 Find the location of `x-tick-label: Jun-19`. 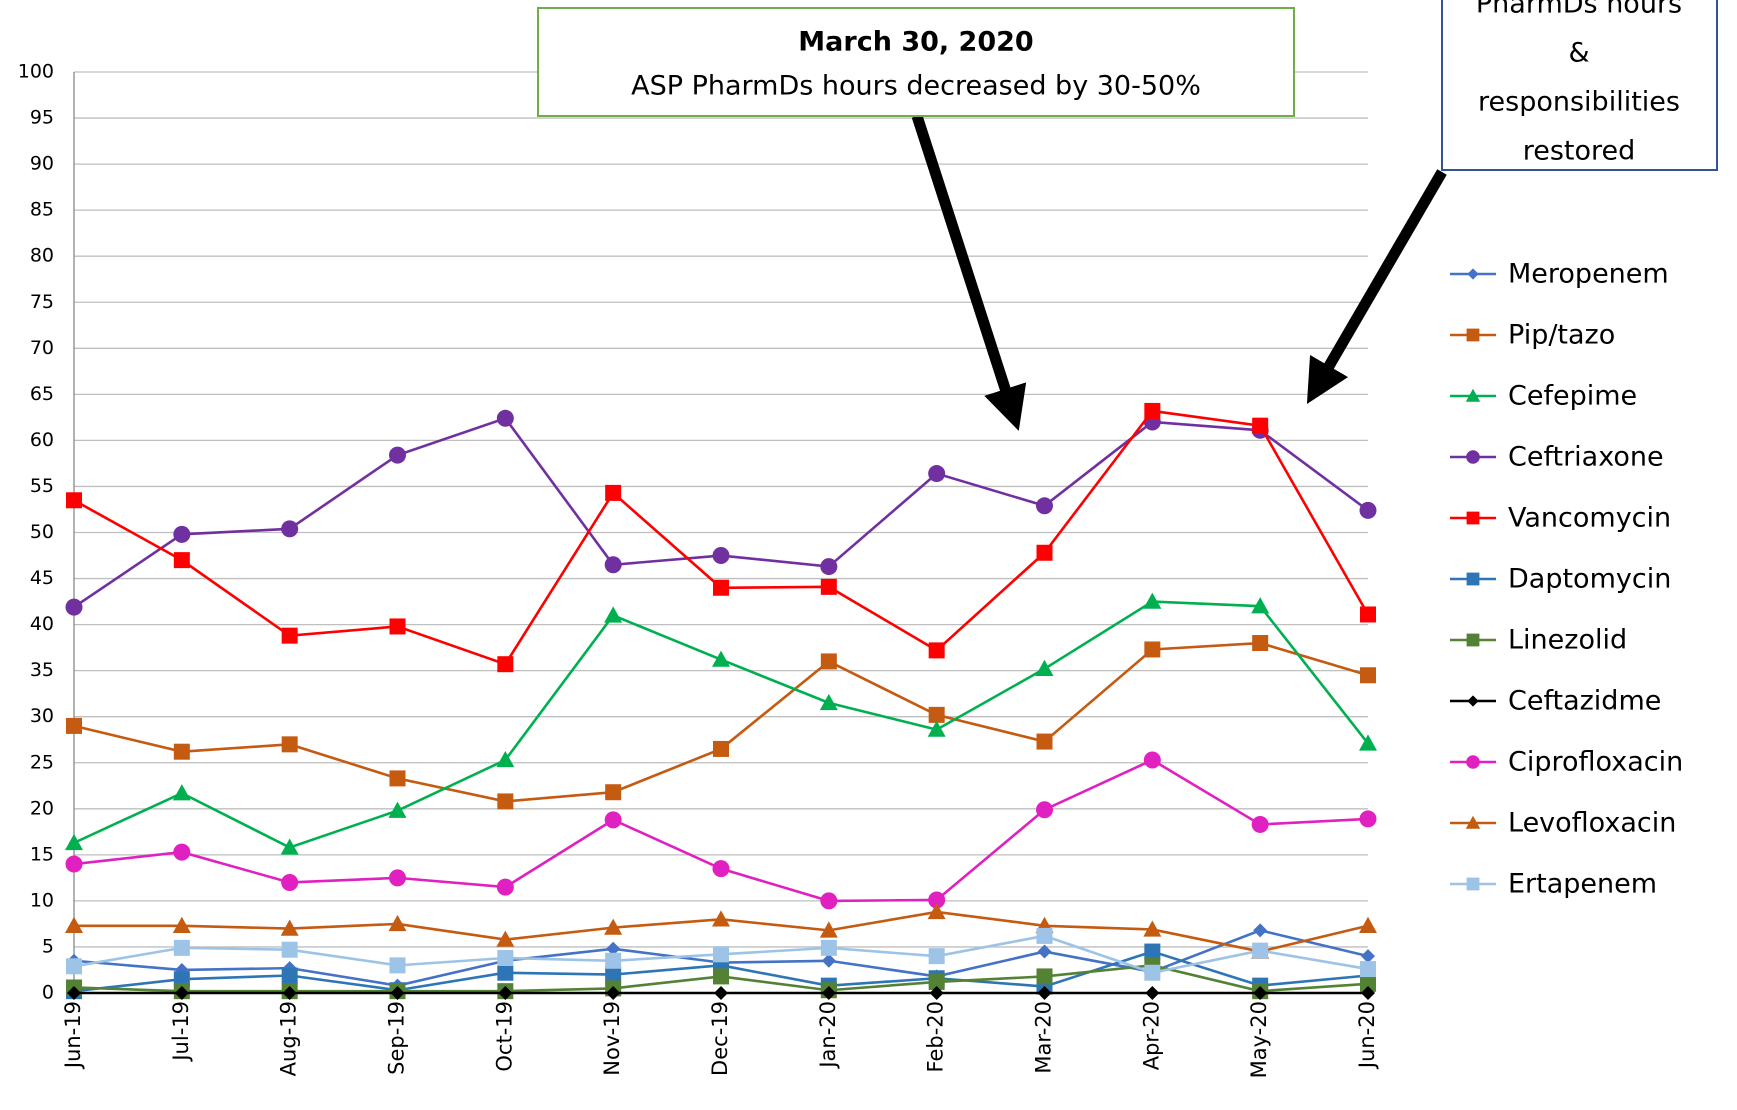

x-tick-label: Jun-19 is located at coordinates (73, 1035).